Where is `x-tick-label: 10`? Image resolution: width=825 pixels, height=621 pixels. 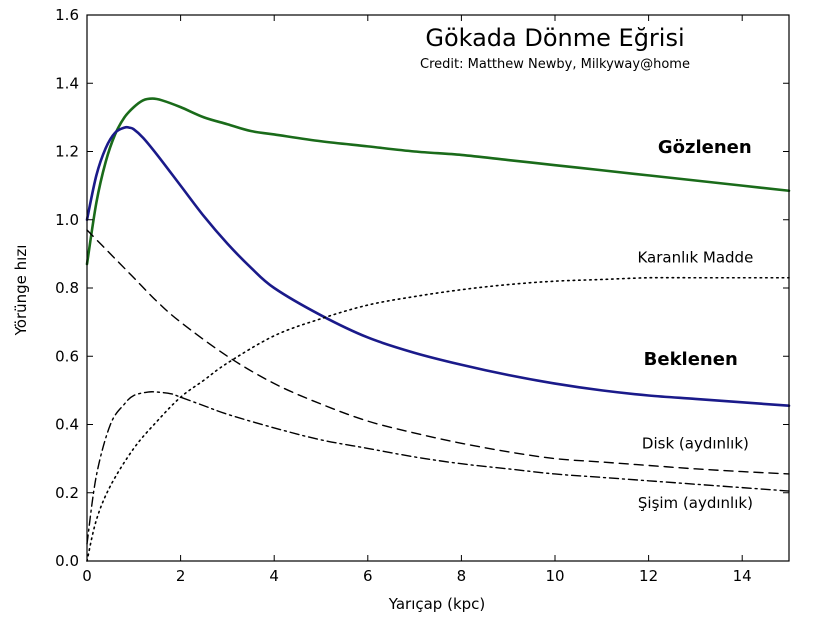
x-tick-label: 10 is located at coordinates (554, 576).